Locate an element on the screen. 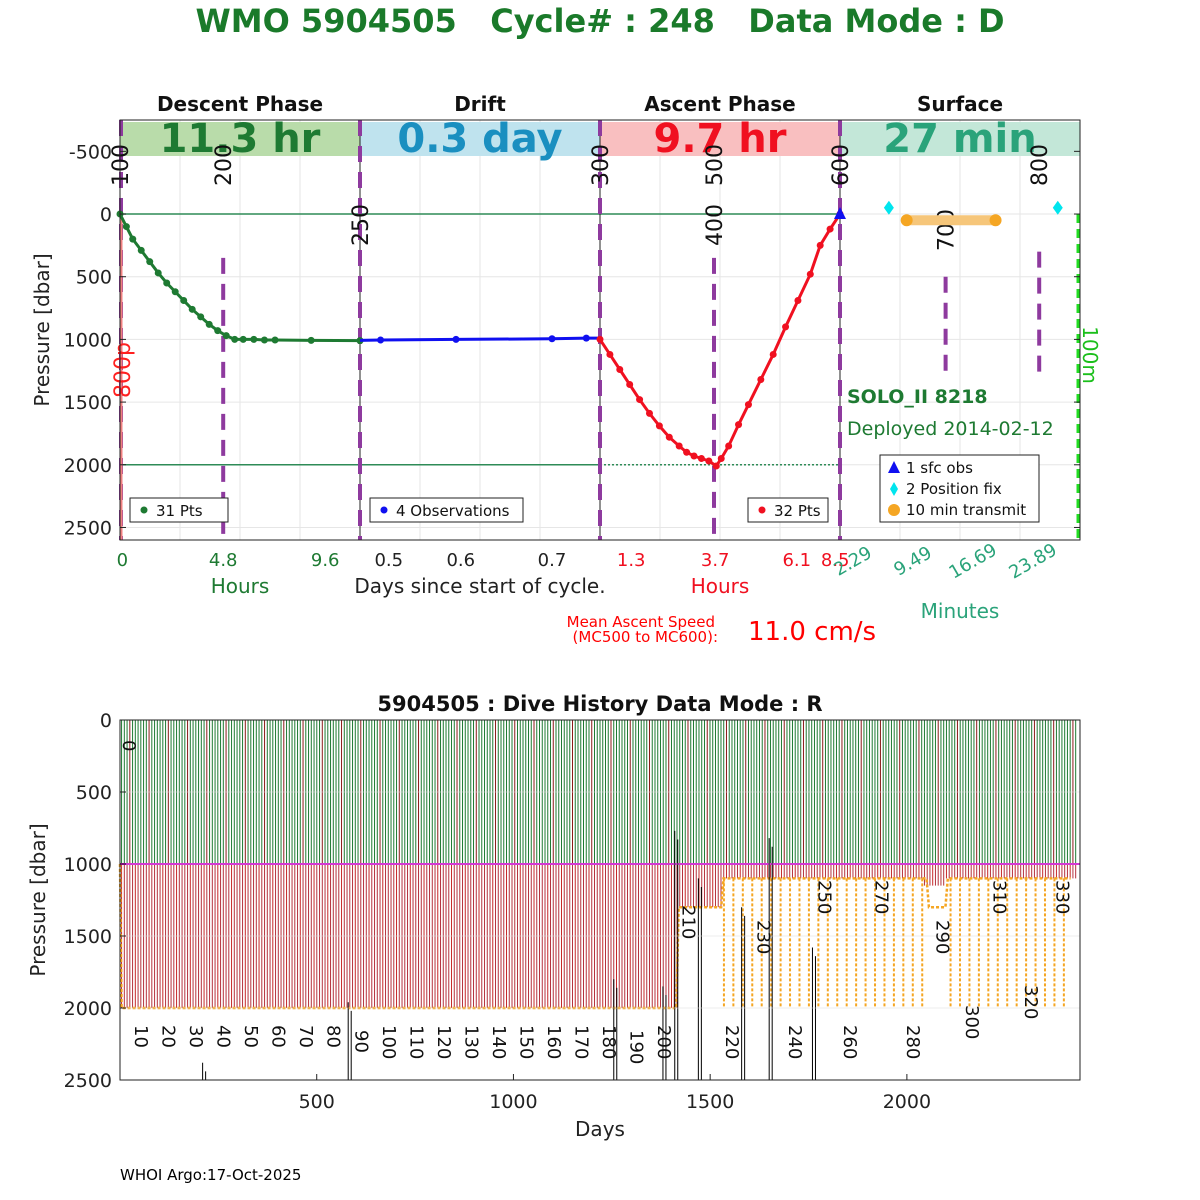 Image resolution: width=1200 pixels, height=1200 pixels. legend-label: 2 Position fix is located at coordinates (954, 489).